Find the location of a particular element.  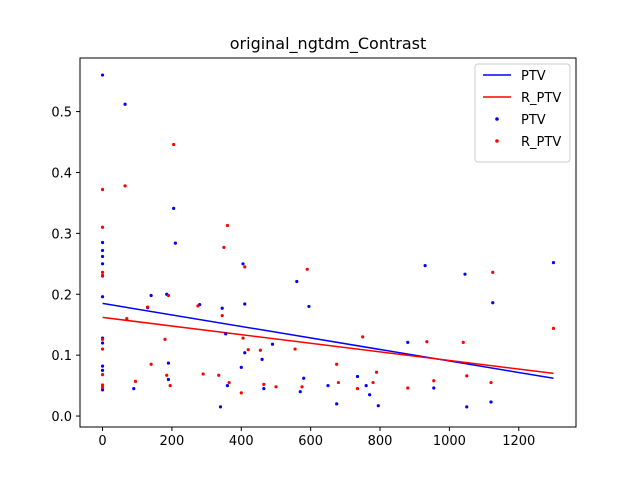

legend-label: R_PTV is located at coordinates (541, 98).